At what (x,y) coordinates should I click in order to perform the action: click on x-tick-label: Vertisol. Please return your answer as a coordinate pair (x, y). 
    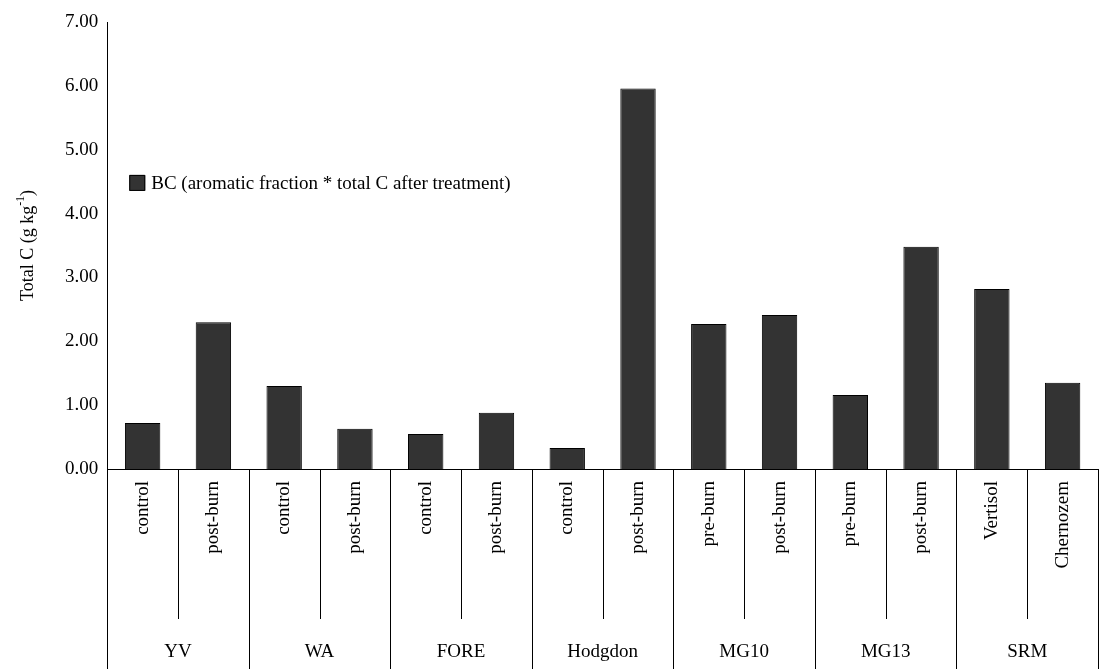
    Looking at the image, I should click on (990, 511).